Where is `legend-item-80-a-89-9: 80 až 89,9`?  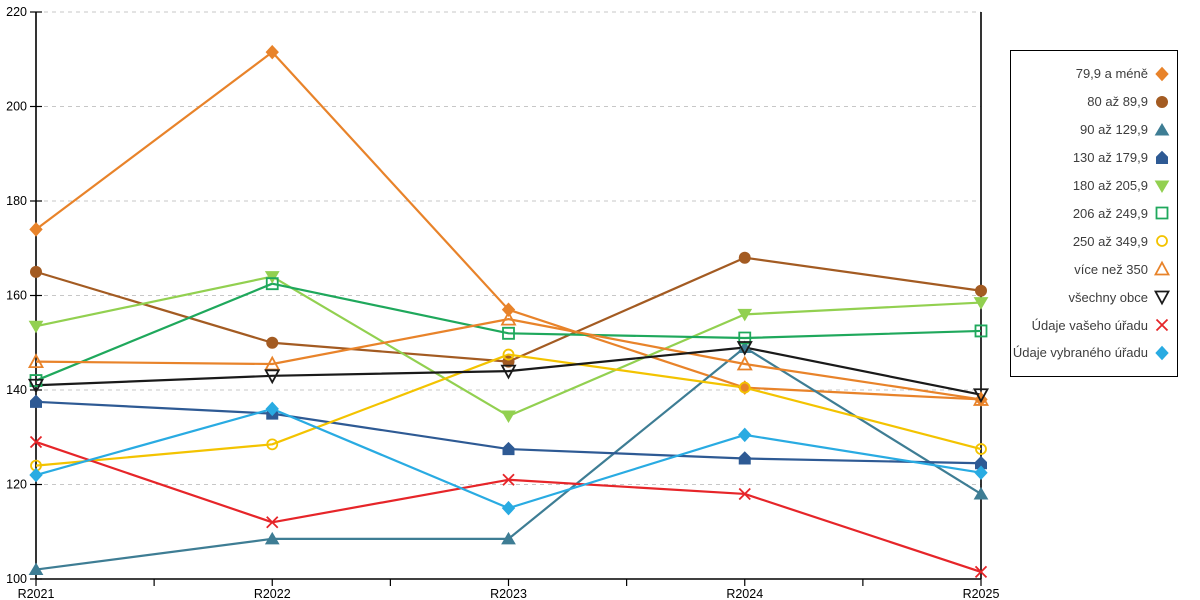 legend-item-80-a-89-9: 80 až 89,9 is located at coordinates (1093, 102).